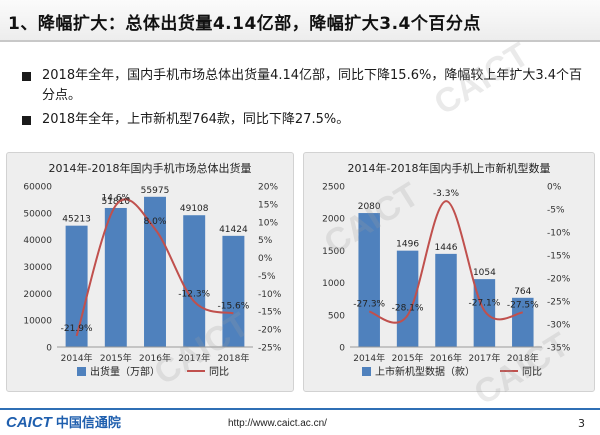  I want to click on bar-value-label: 41424, so click(233, 230).